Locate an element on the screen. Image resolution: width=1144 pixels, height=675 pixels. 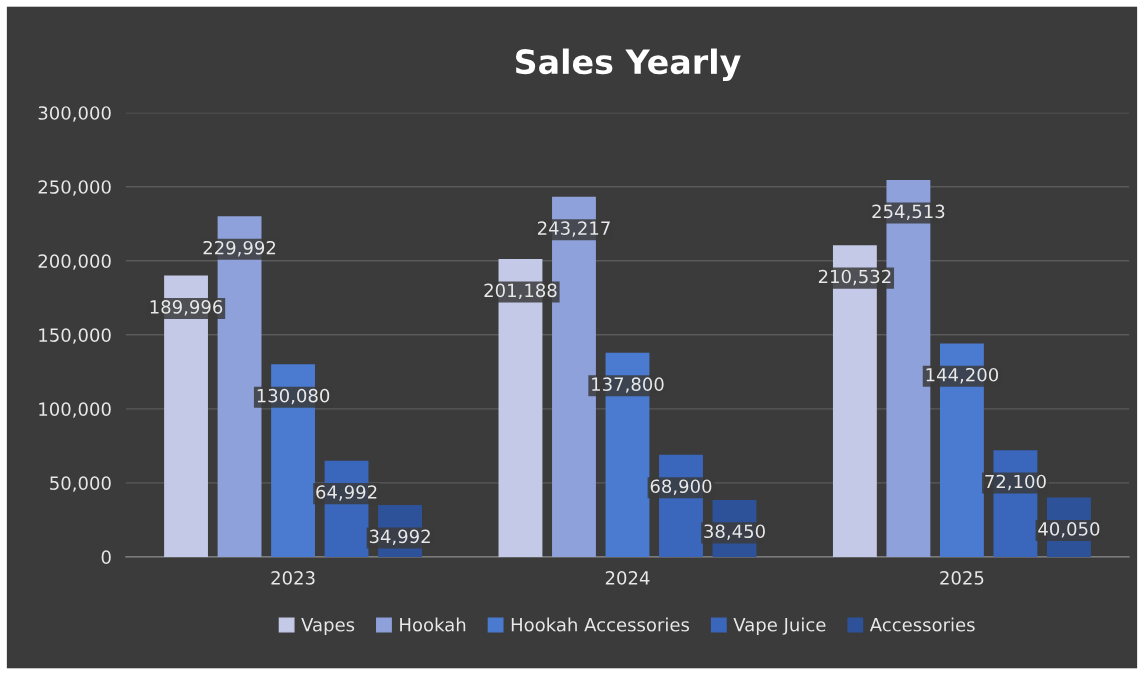
y-tick-label: 0 is located at coordinates (106, 557).